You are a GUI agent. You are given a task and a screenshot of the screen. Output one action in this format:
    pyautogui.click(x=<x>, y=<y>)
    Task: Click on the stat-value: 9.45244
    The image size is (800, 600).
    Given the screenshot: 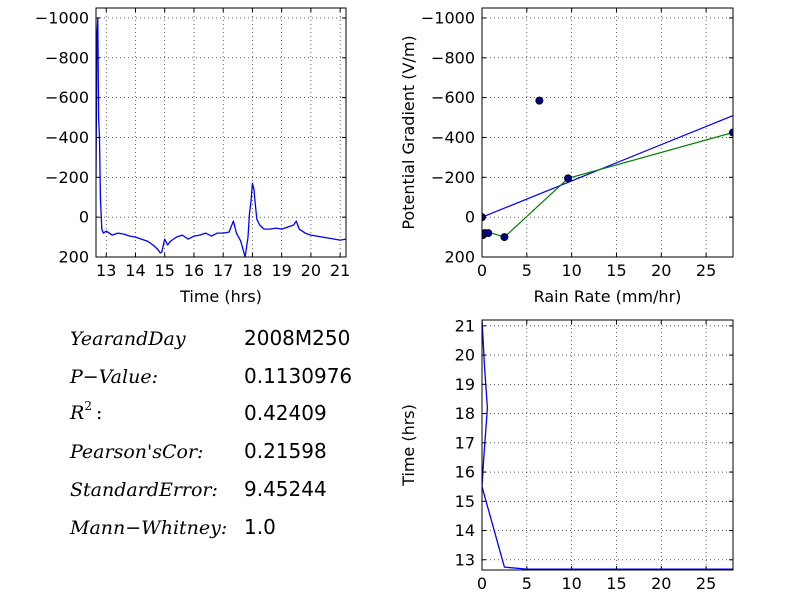 What is the action you would take?
    pyautogui.click(x=285, y=489)
    